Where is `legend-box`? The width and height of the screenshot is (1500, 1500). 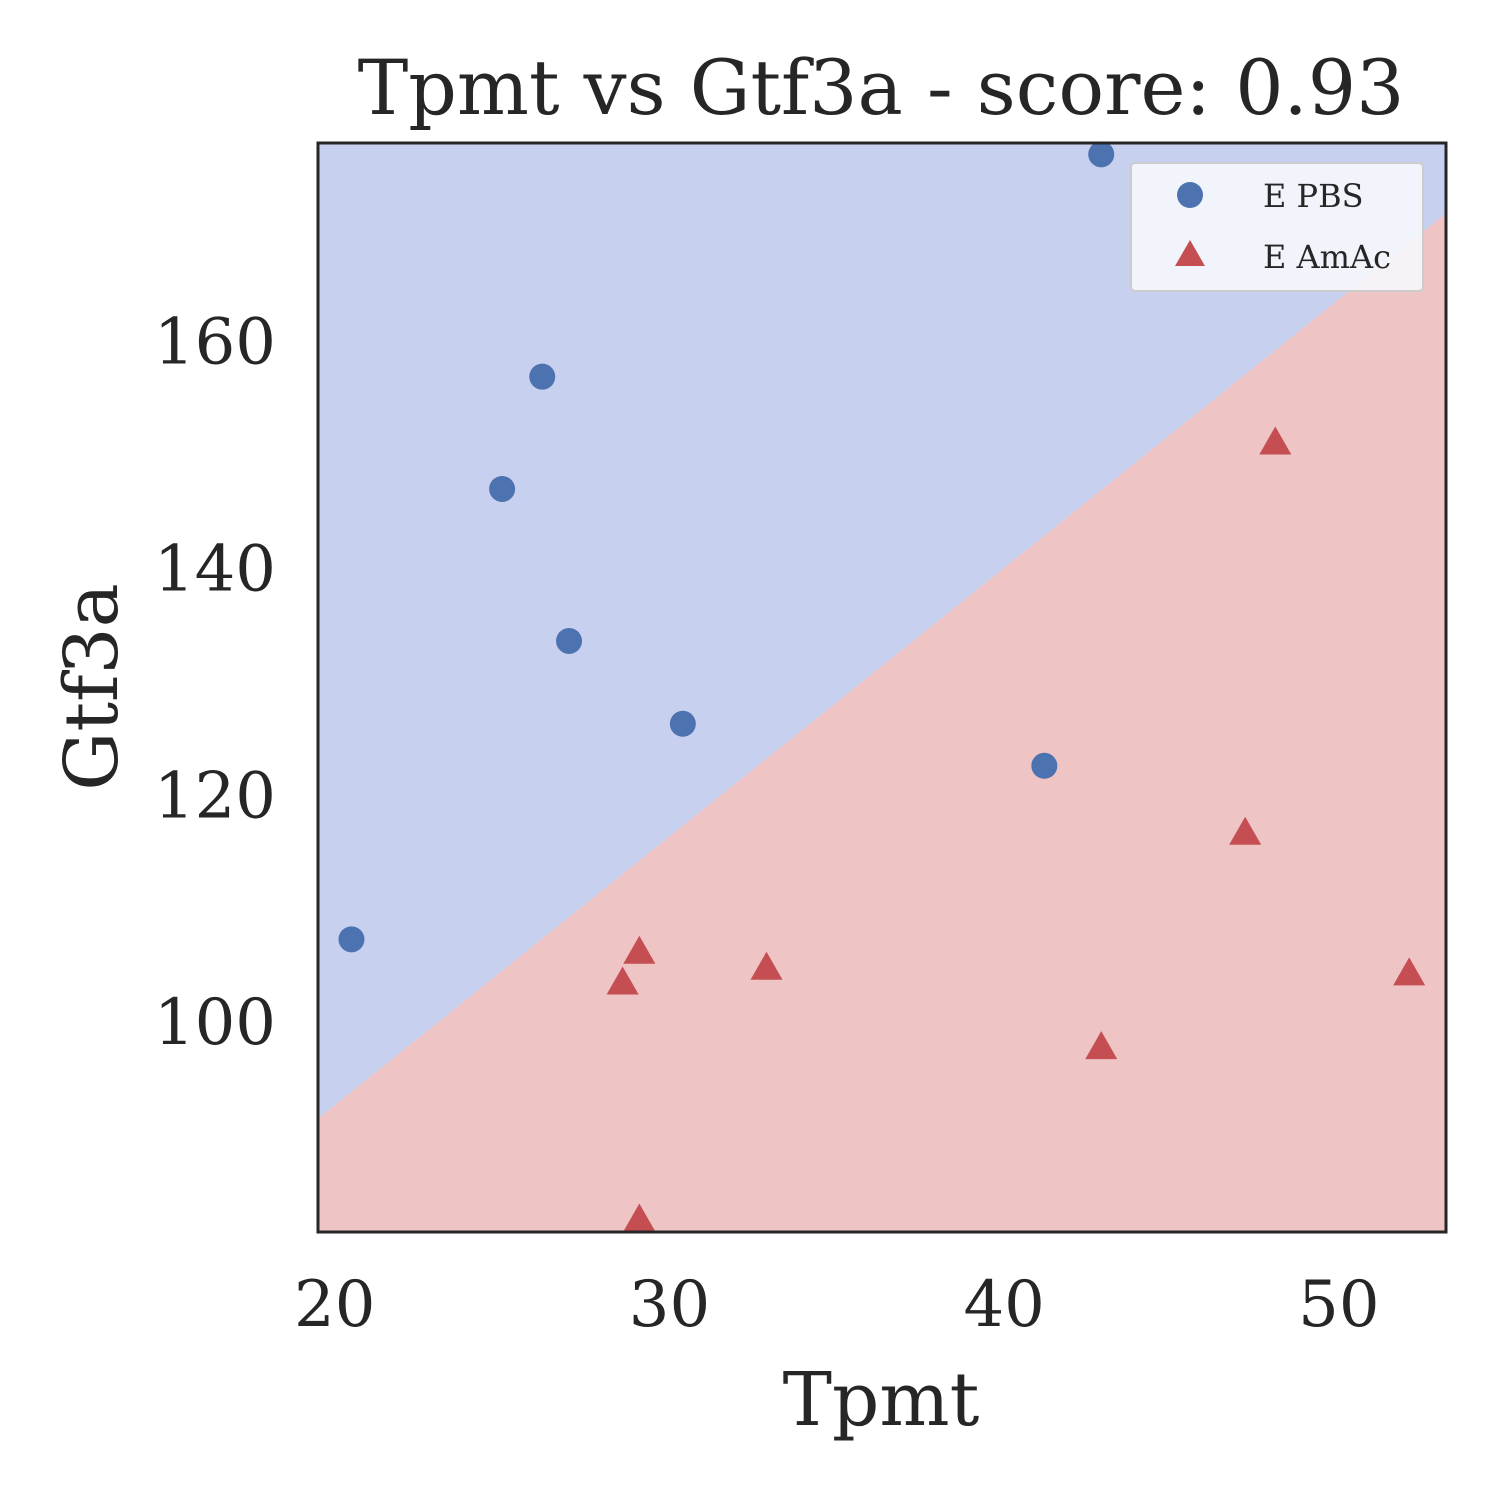 legend-box is located at coordinates (1277, 227).